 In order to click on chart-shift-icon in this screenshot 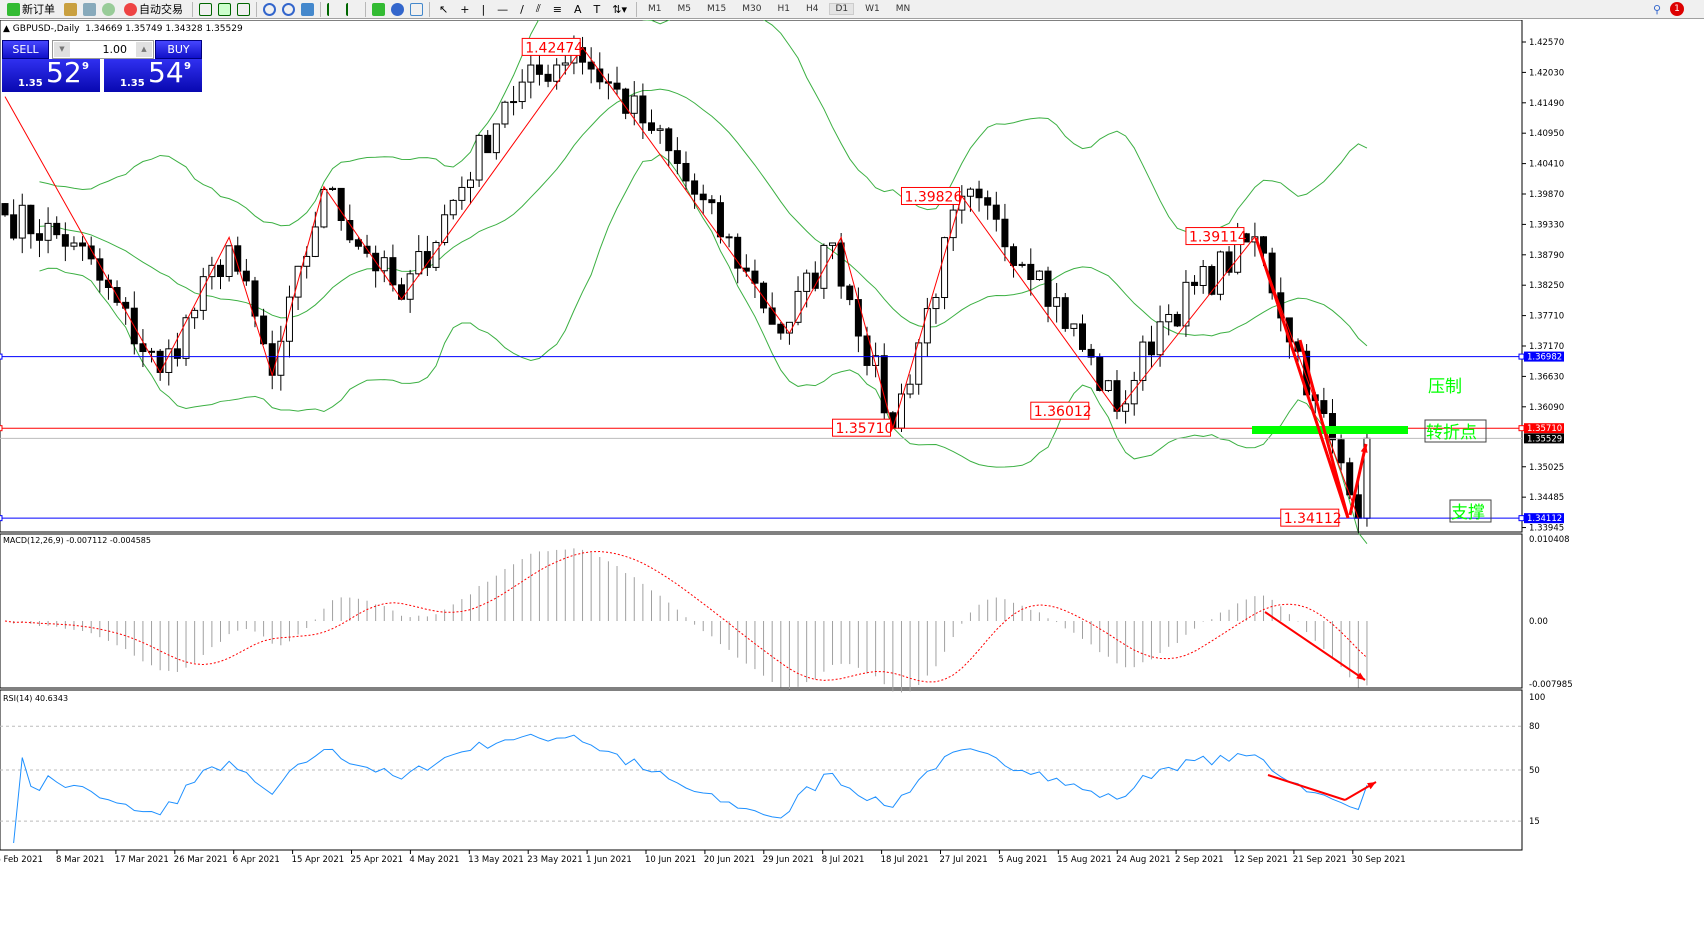, I will do `click(352, 9)`.